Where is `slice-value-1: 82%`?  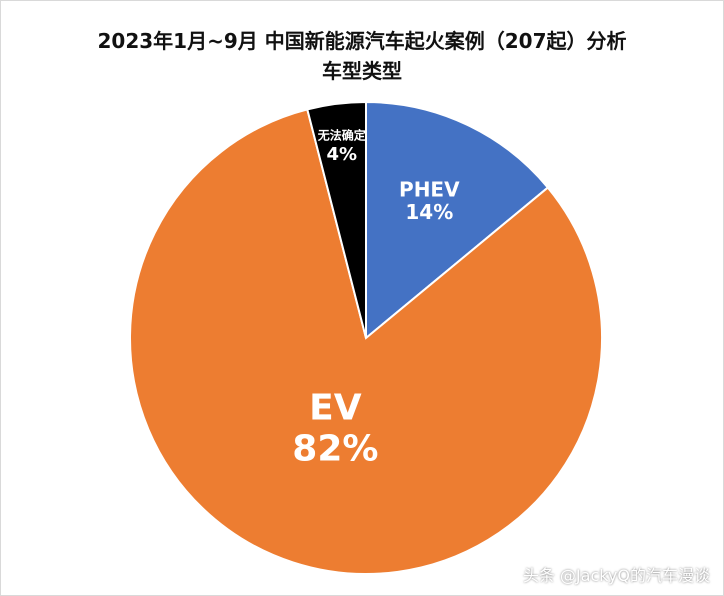 slice-value-1: 82% is located at coordinates (335, 448).